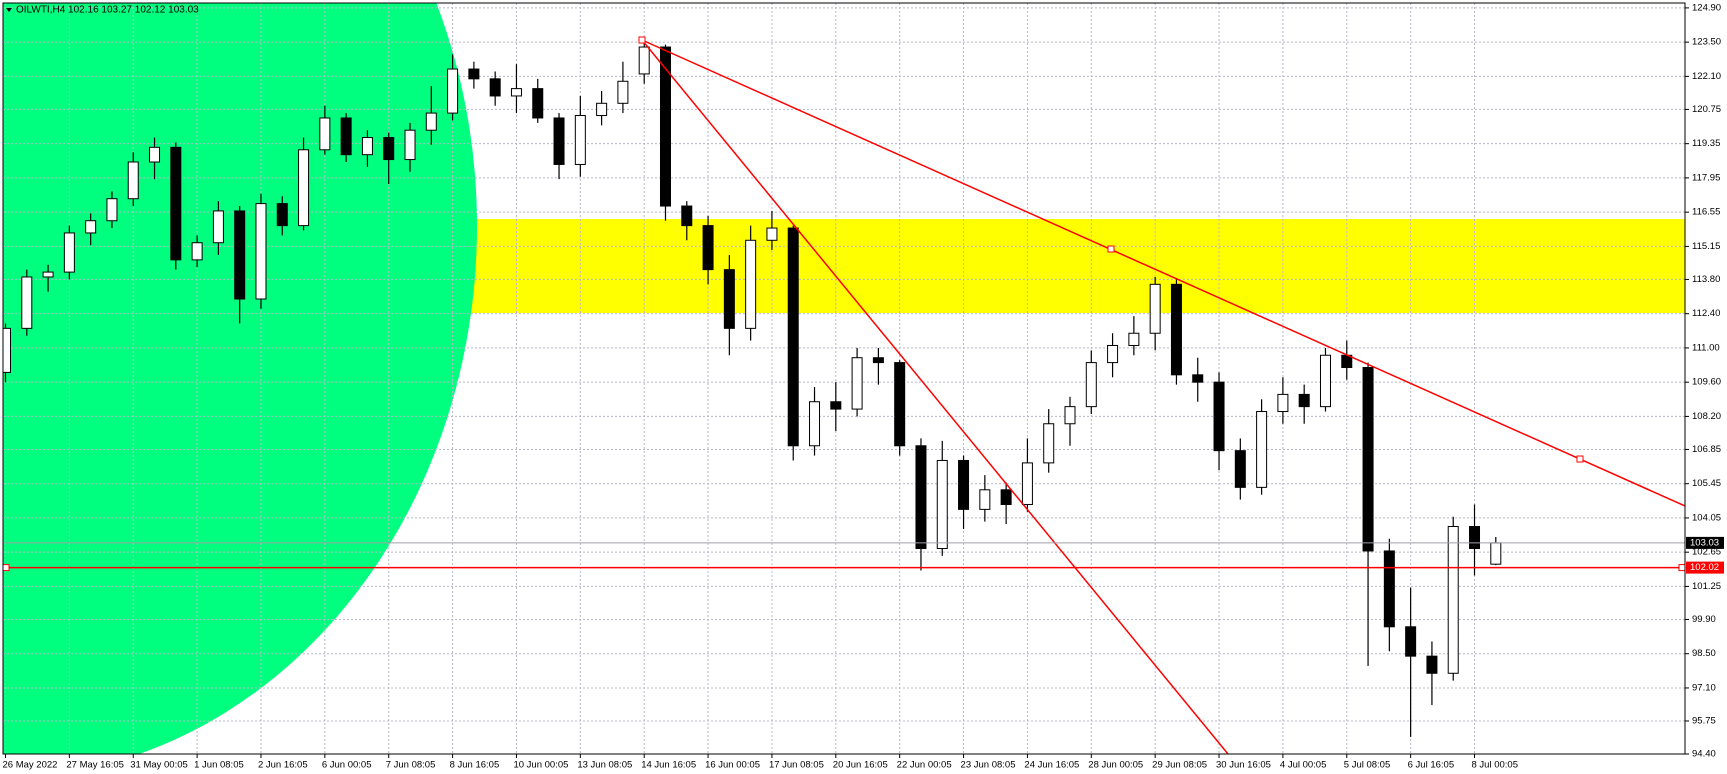 The width and height of the screenshot is (1727, 774). Describe the element at coordinates (1704, 567) in the screenshot. I see `hline-label: 102.02` at that location.